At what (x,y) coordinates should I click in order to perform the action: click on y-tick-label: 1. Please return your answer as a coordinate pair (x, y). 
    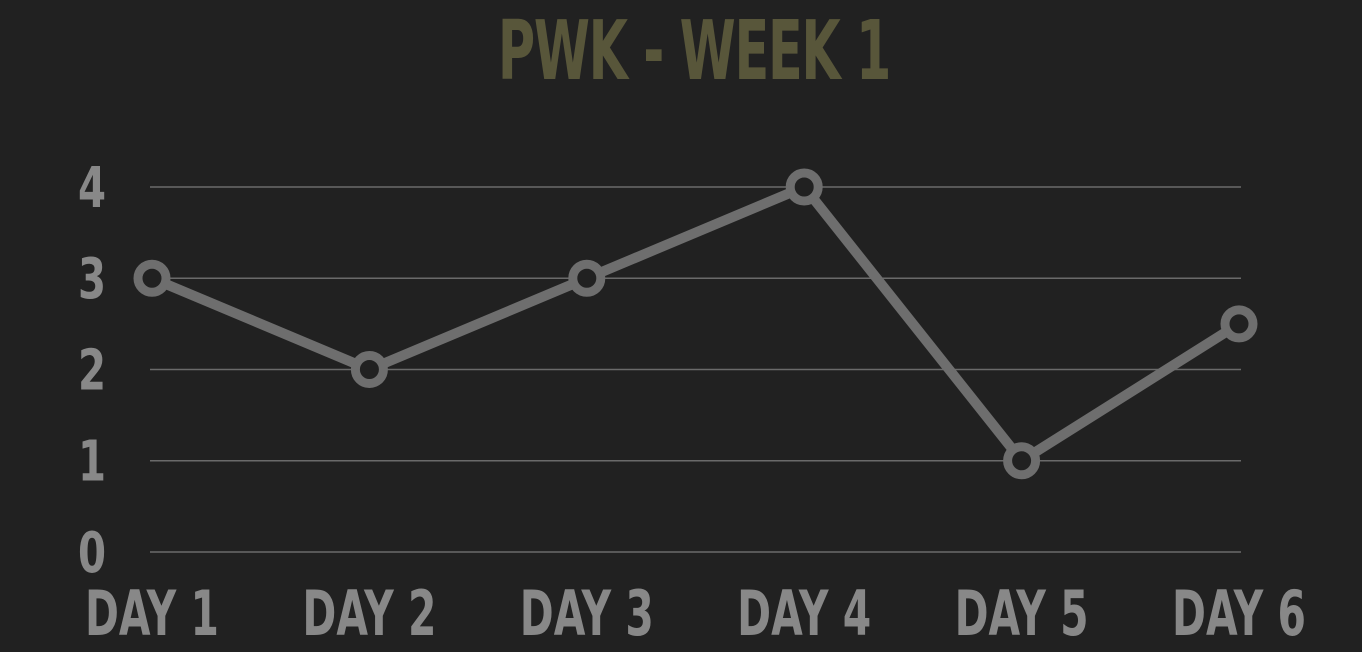
    Looking at the image, I should click on (92, 461).